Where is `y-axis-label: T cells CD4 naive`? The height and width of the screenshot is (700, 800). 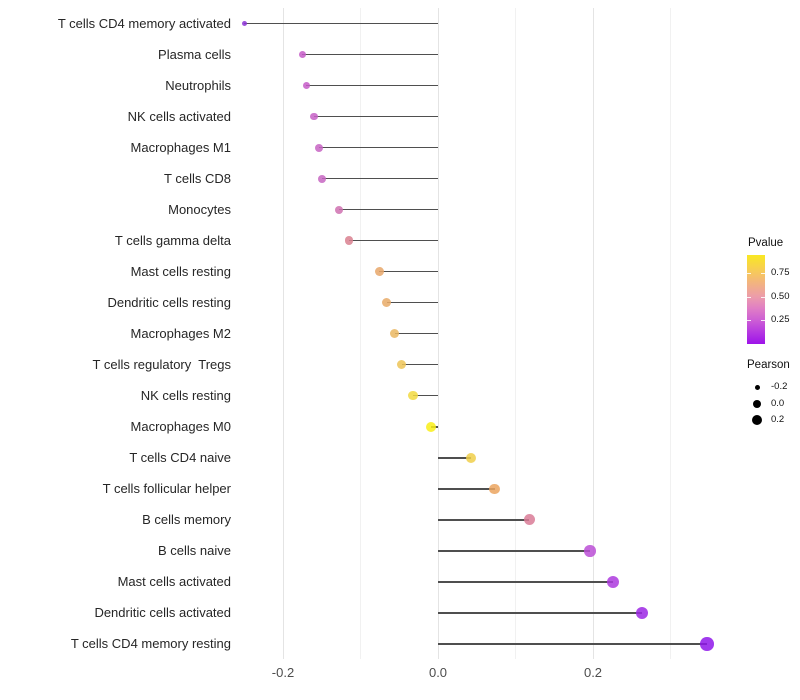
y-axis-label: T cells CD4 naive is located at coordinates (180, 457).